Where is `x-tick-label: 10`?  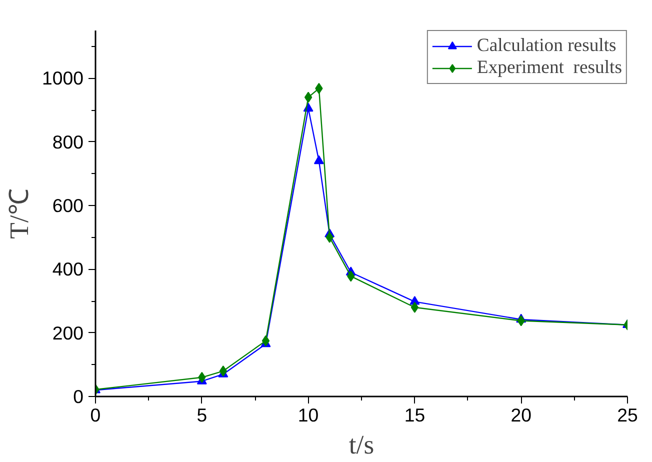
x-tick-label: 10 is located at coordinates (308, 415).